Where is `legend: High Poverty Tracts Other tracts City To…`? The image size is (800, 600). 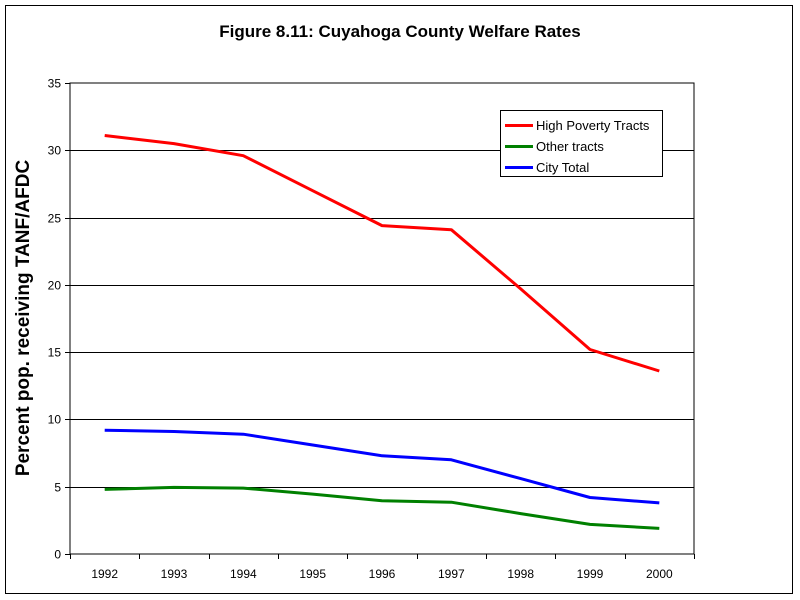 legend: High Poverty Tracts Other tracts City To… is located at coordinates (581, 143).